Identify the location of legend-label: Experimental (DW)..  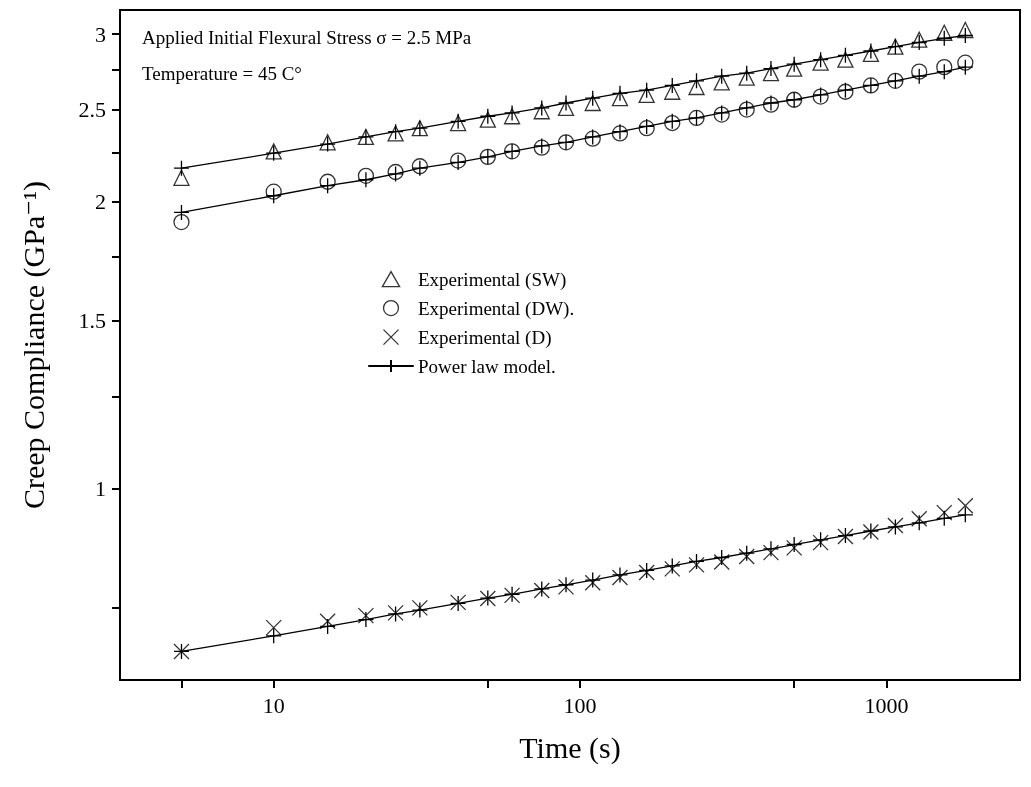
(496, 308).